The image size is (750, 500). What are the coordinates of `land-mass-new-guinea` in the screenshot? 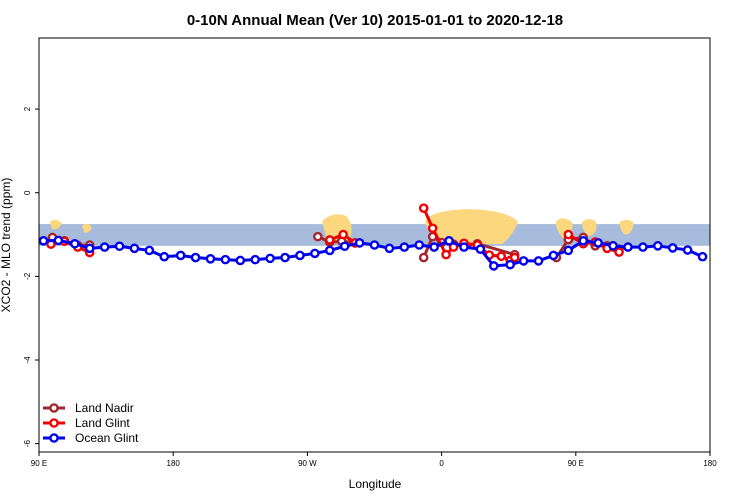 It's located at (627, 227).